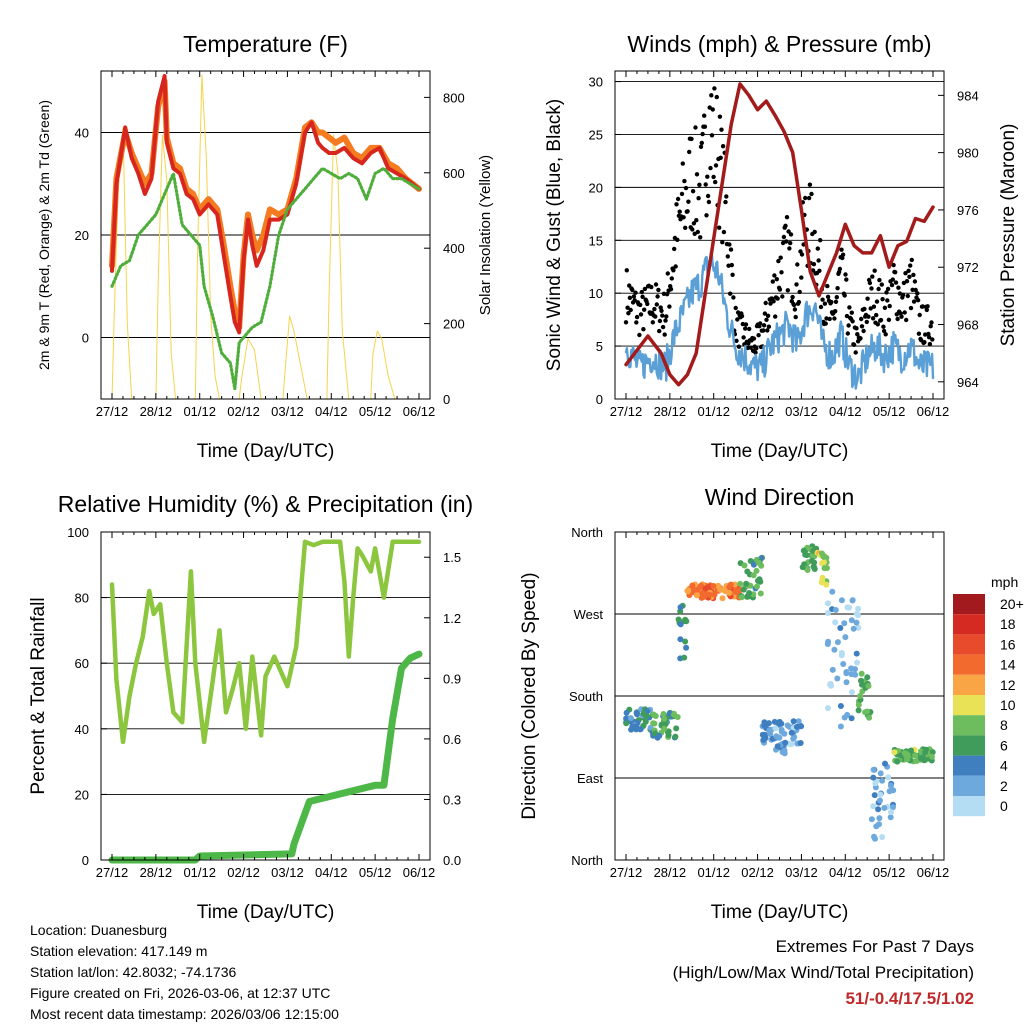  Describe the element at coordinates (1004, 806) in the screenshot. I see `legend-label: 0` at that location.